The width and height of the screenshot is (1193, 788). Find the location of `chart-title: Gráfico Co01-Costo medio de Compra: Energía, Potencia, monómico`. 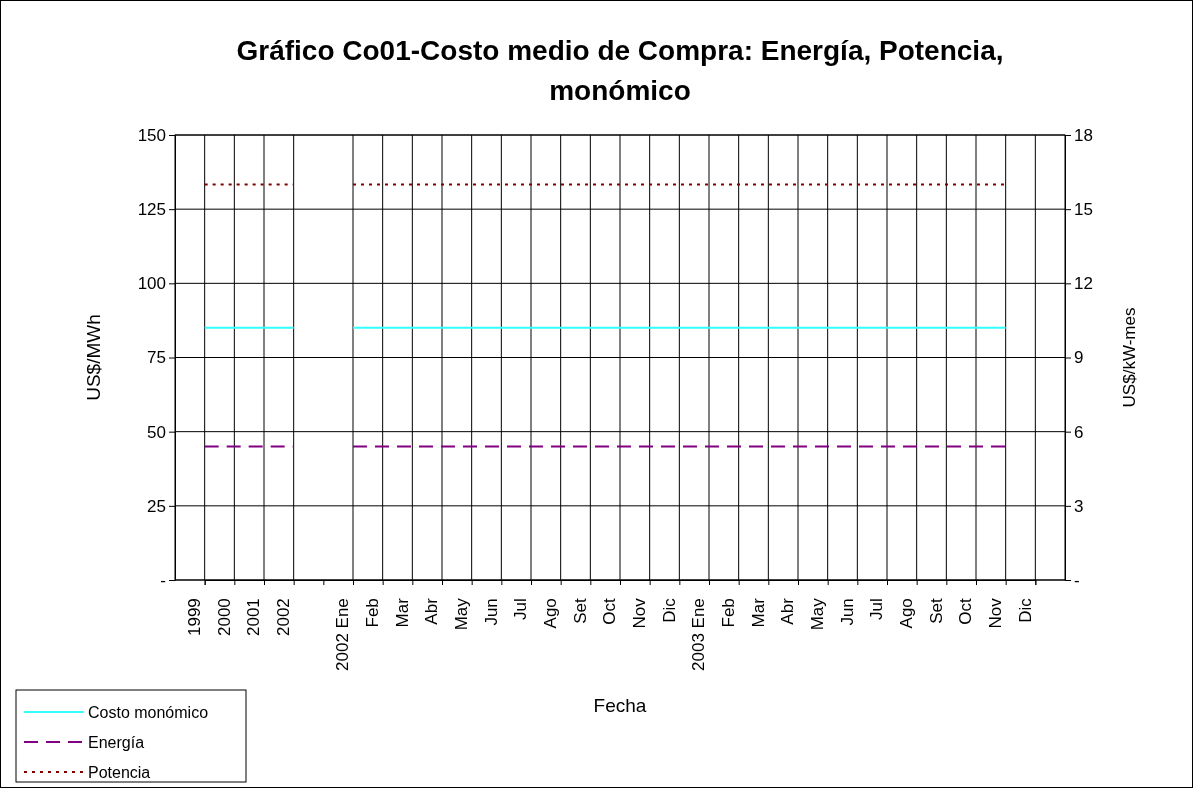

chart-title: Gráfico Co01-Costo medio de Compra: Energía, Potencia, monómico is located at coordinates (620, 70).